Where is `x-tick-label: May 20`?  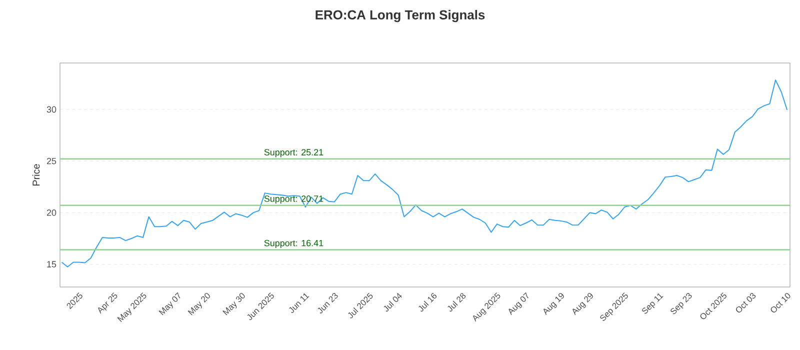 x-tick-label: May 20 is located at coordinates (199, 304).